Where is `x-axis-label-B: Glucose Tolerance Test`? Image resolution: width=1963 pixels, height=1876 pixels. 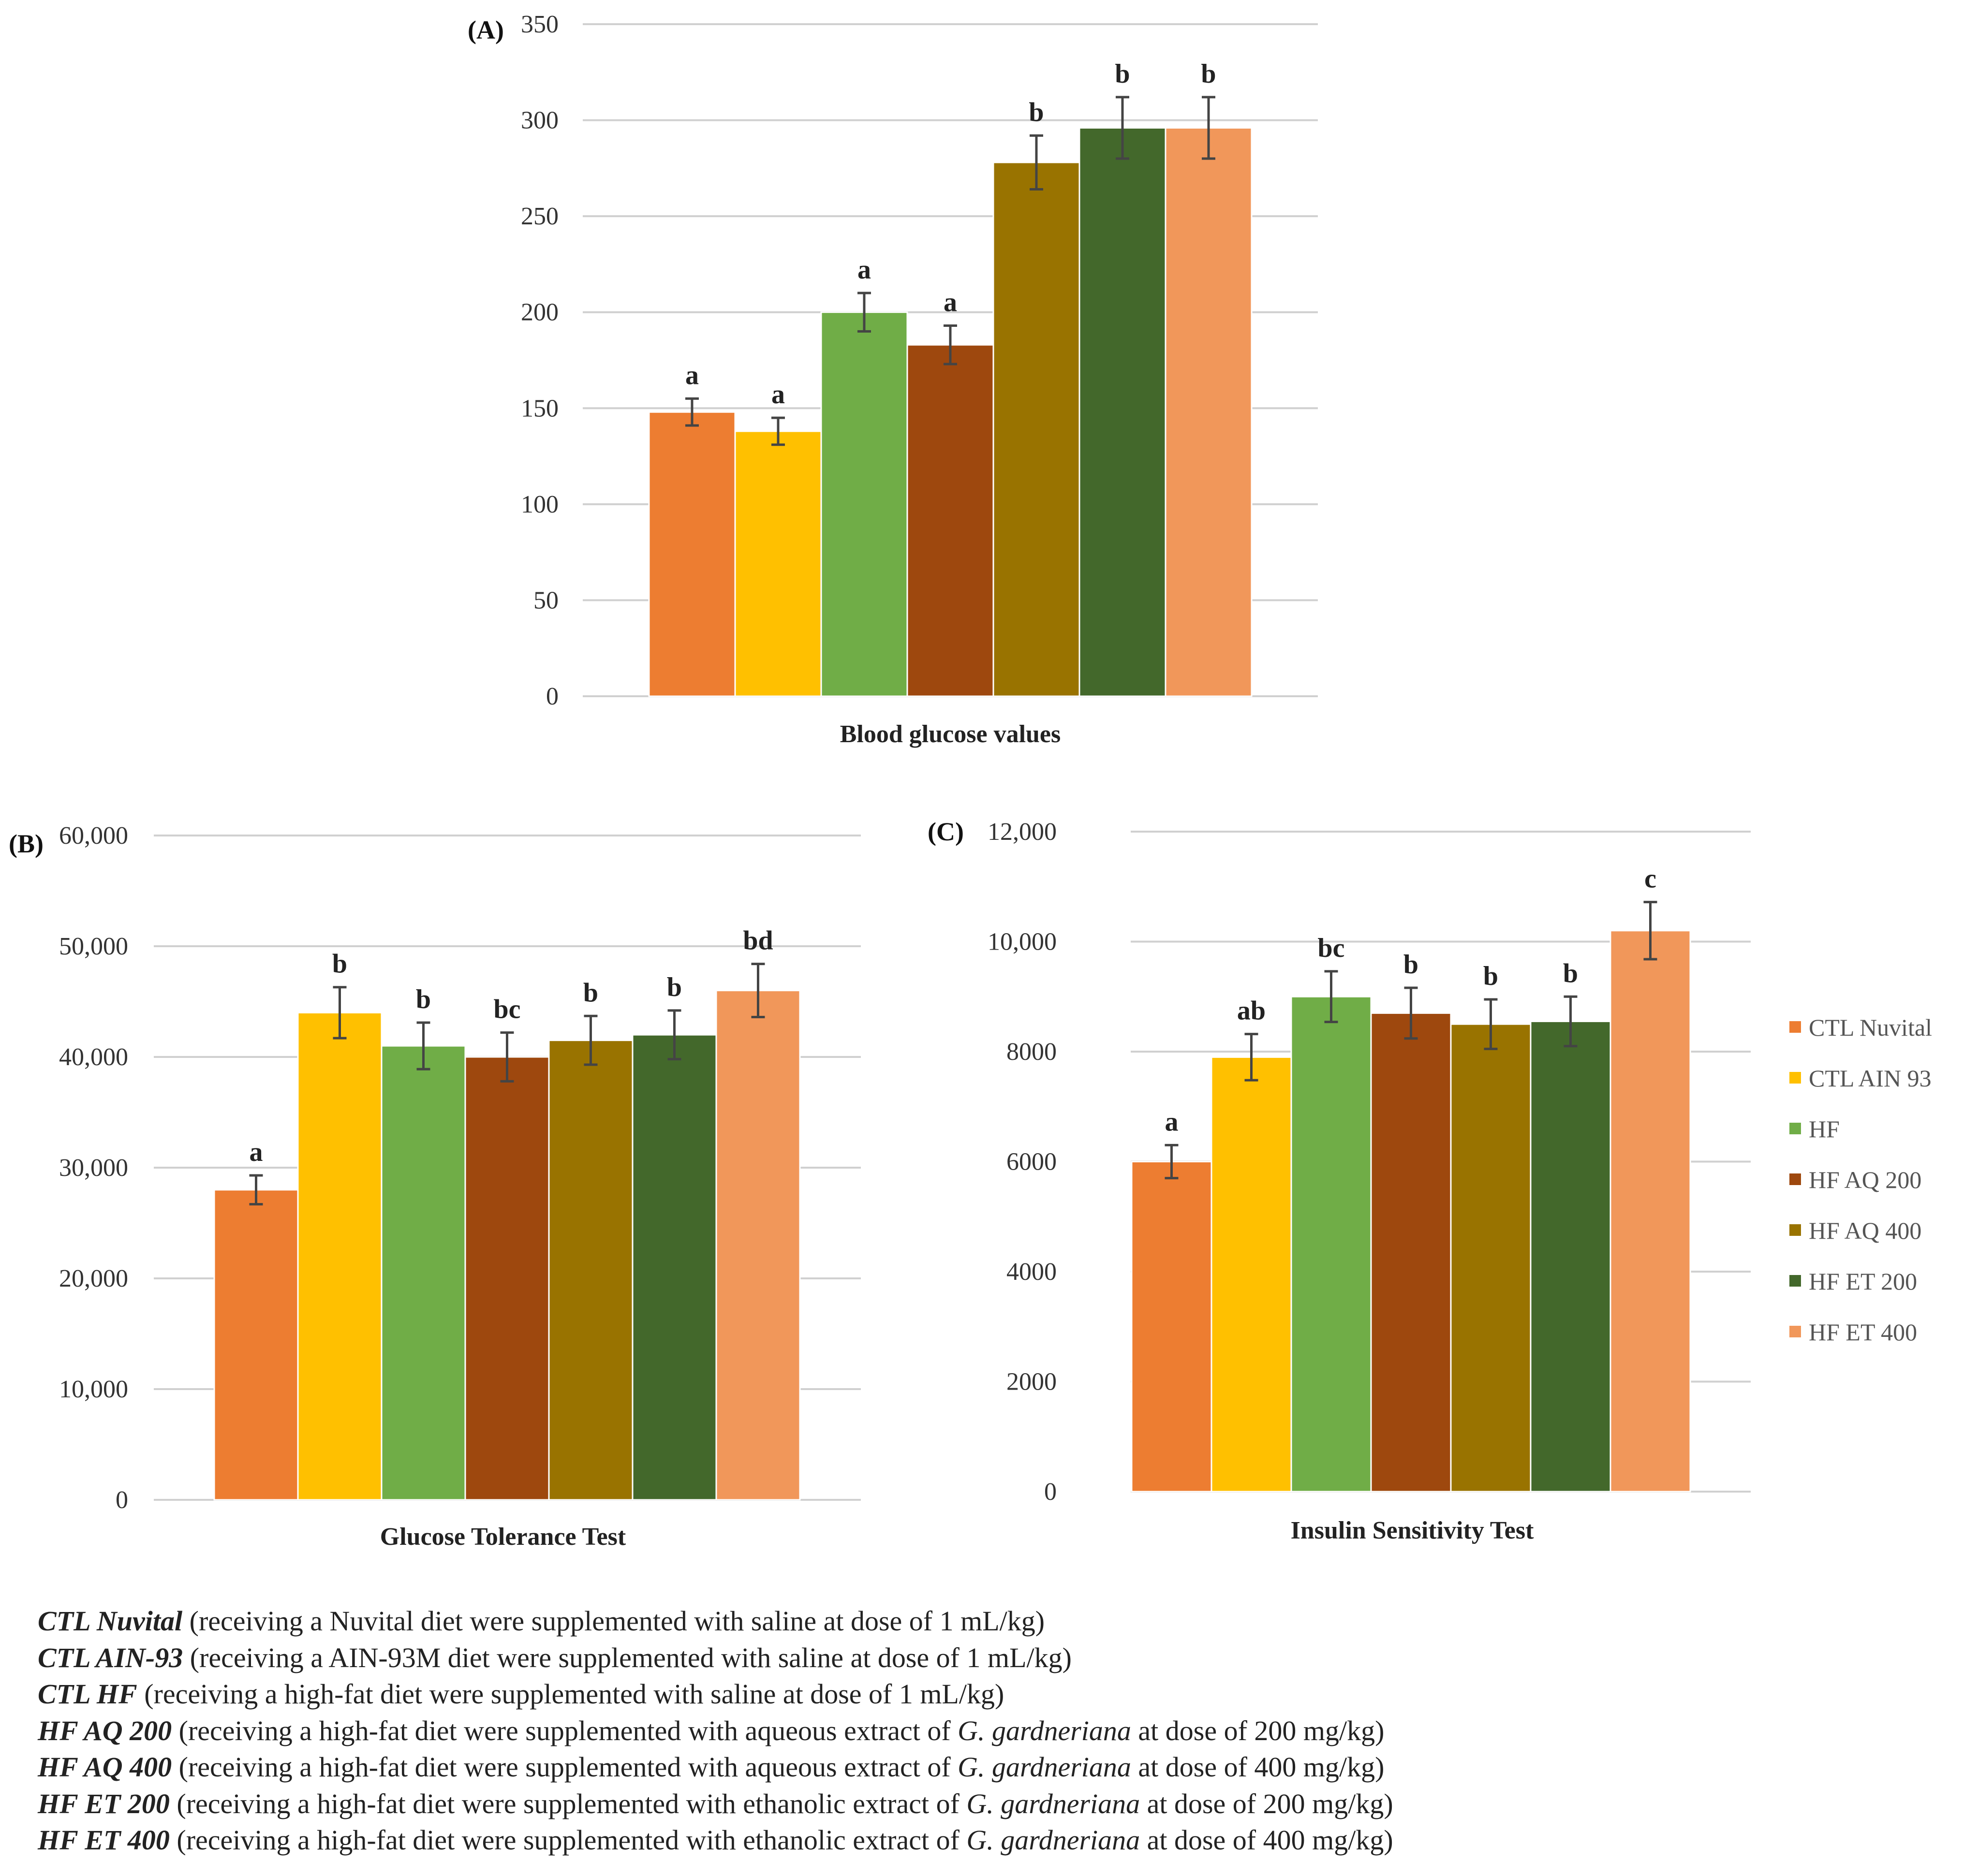 x-axis-label-B: Glucose Tolerance Test is located at coordinates (503, 1537).